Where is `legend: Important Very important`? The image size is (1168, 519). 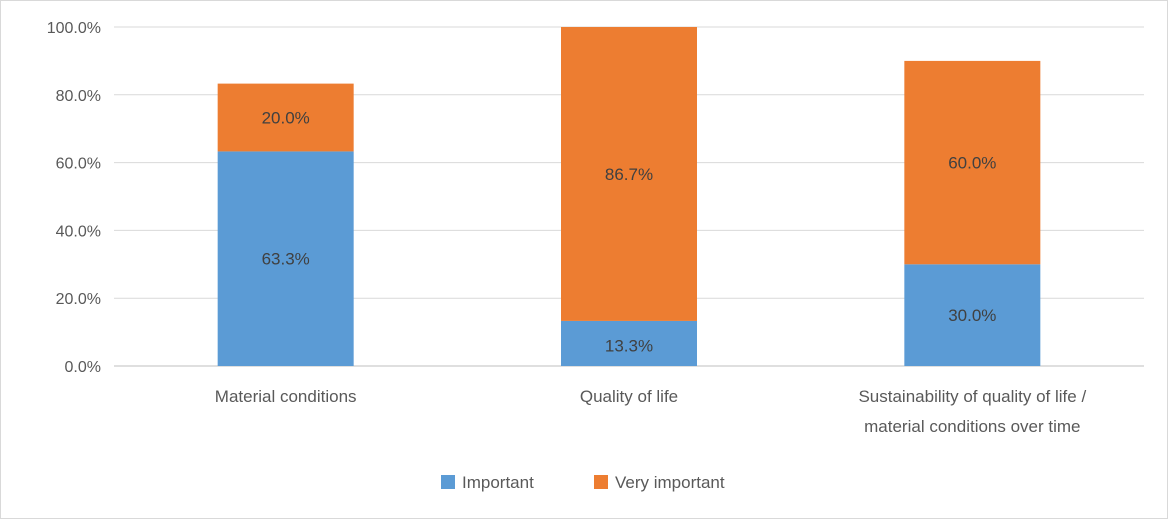
legend: Important Very important is located at coordinates (583, 482).